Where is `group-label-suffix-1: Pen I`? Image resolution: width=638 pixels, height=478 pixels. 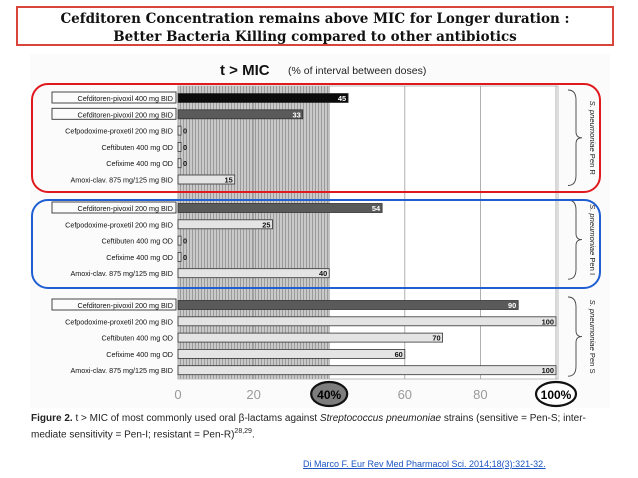 group-label-suffix-1: Pen I is located at coordinates (592, 266).